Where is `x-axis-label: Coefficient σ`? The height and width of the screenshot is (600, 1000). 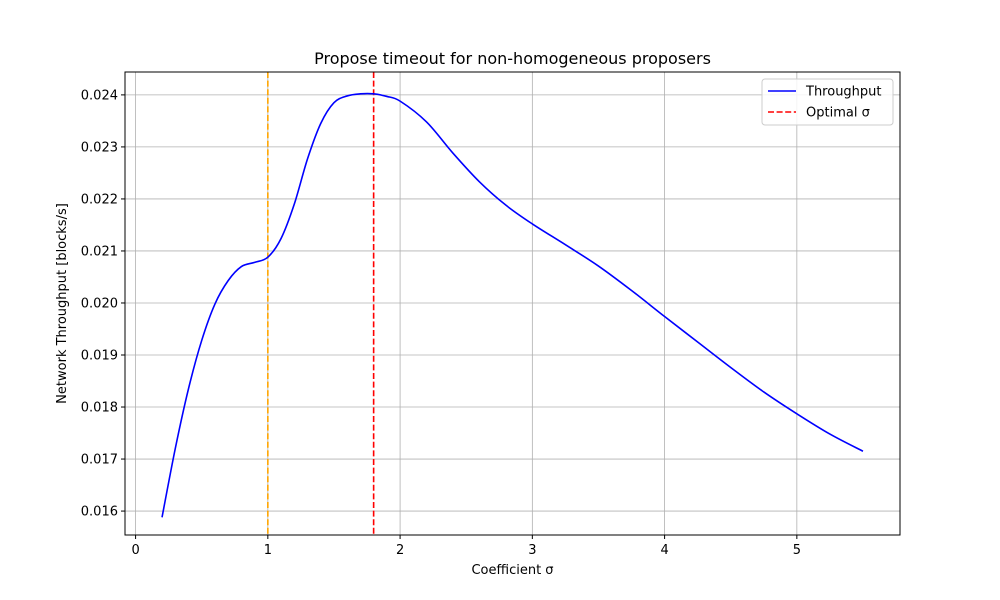 x-axis-label: Coefficient σ is located at coordinates (512, 570).